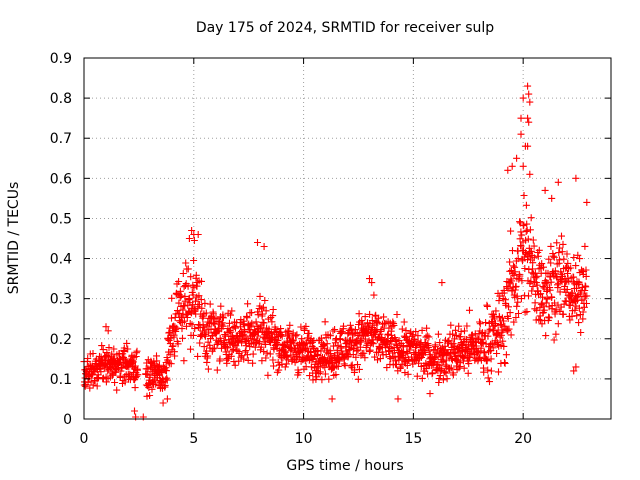 Image resolution: width=640 pixels, height=480 pixels. What do you see at coordinates (14, 238) in the screenshot?
I see `y-axis-label: SRMTID / TECUs` at bounding box center [14, 238].